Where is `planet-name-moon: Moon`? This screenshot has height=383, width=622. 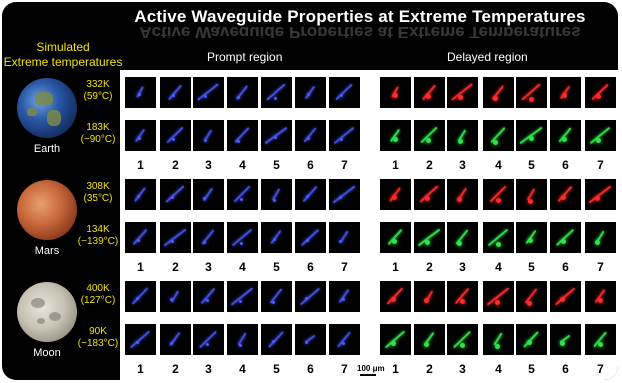 planet-name-moon: Moon is located at coordinates (47, 353).